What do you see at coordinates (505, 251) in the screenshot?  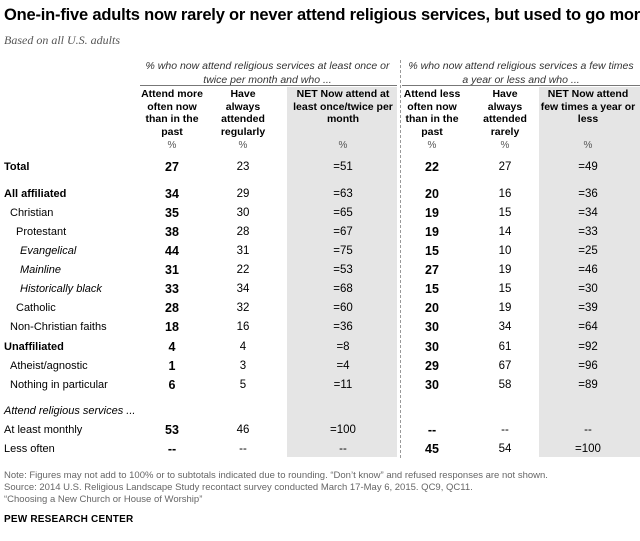 I see `table-cell: 10` at bounding box center [505, 251].